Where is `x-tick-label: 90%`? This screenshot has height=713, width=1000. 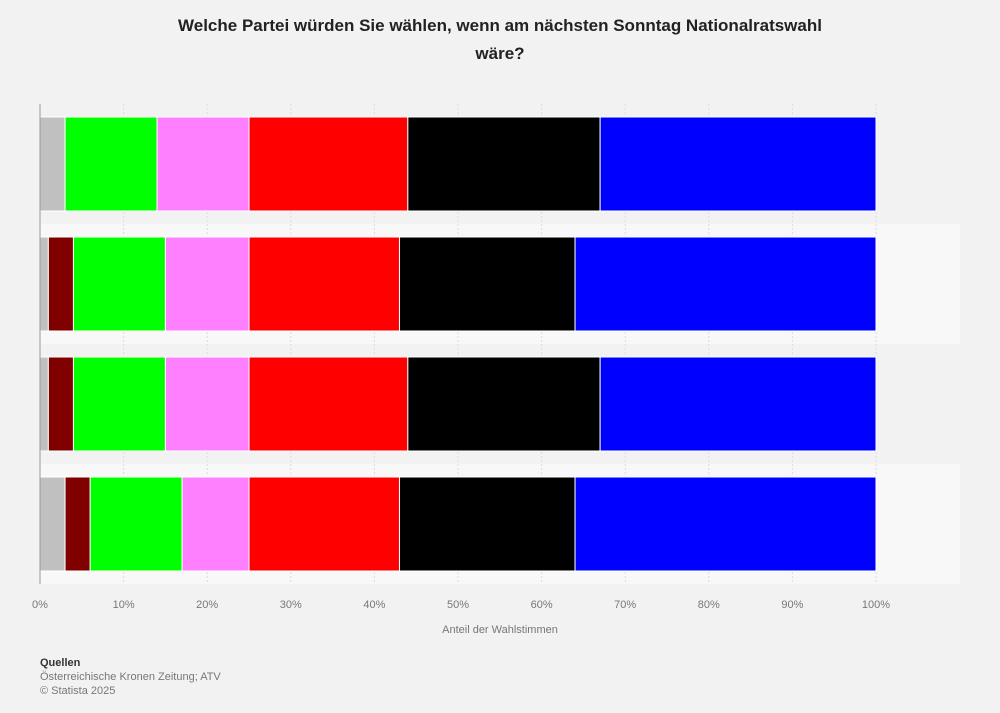 x-tick-label: 90% is located at coordinates (792, 605).